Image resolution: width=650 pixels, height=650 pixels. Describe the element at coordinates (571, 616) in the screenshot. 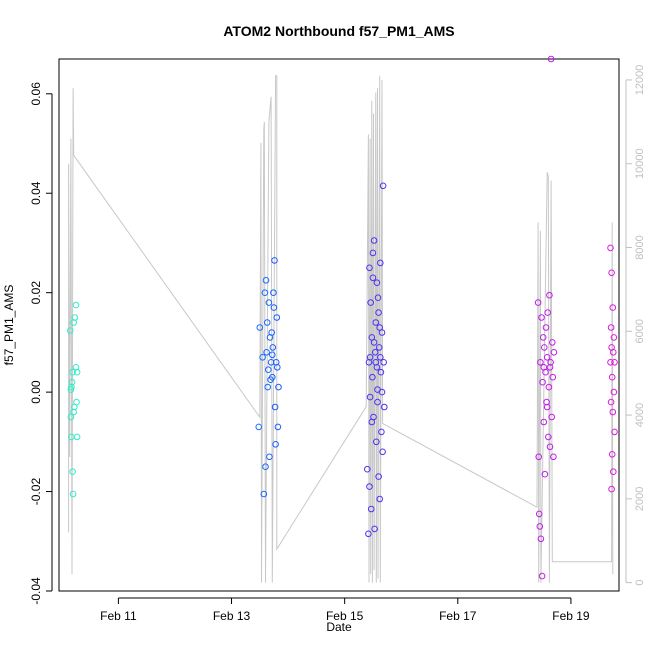

I see `x-tick-label: Feb 19` at that location.